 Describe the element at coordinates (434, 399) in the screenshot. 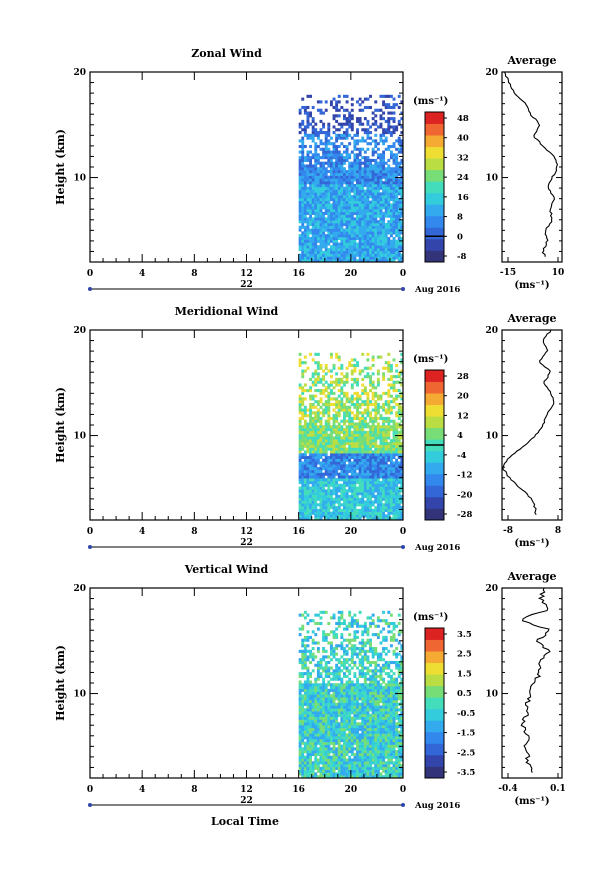

I see `colorbar-segment` at that location.